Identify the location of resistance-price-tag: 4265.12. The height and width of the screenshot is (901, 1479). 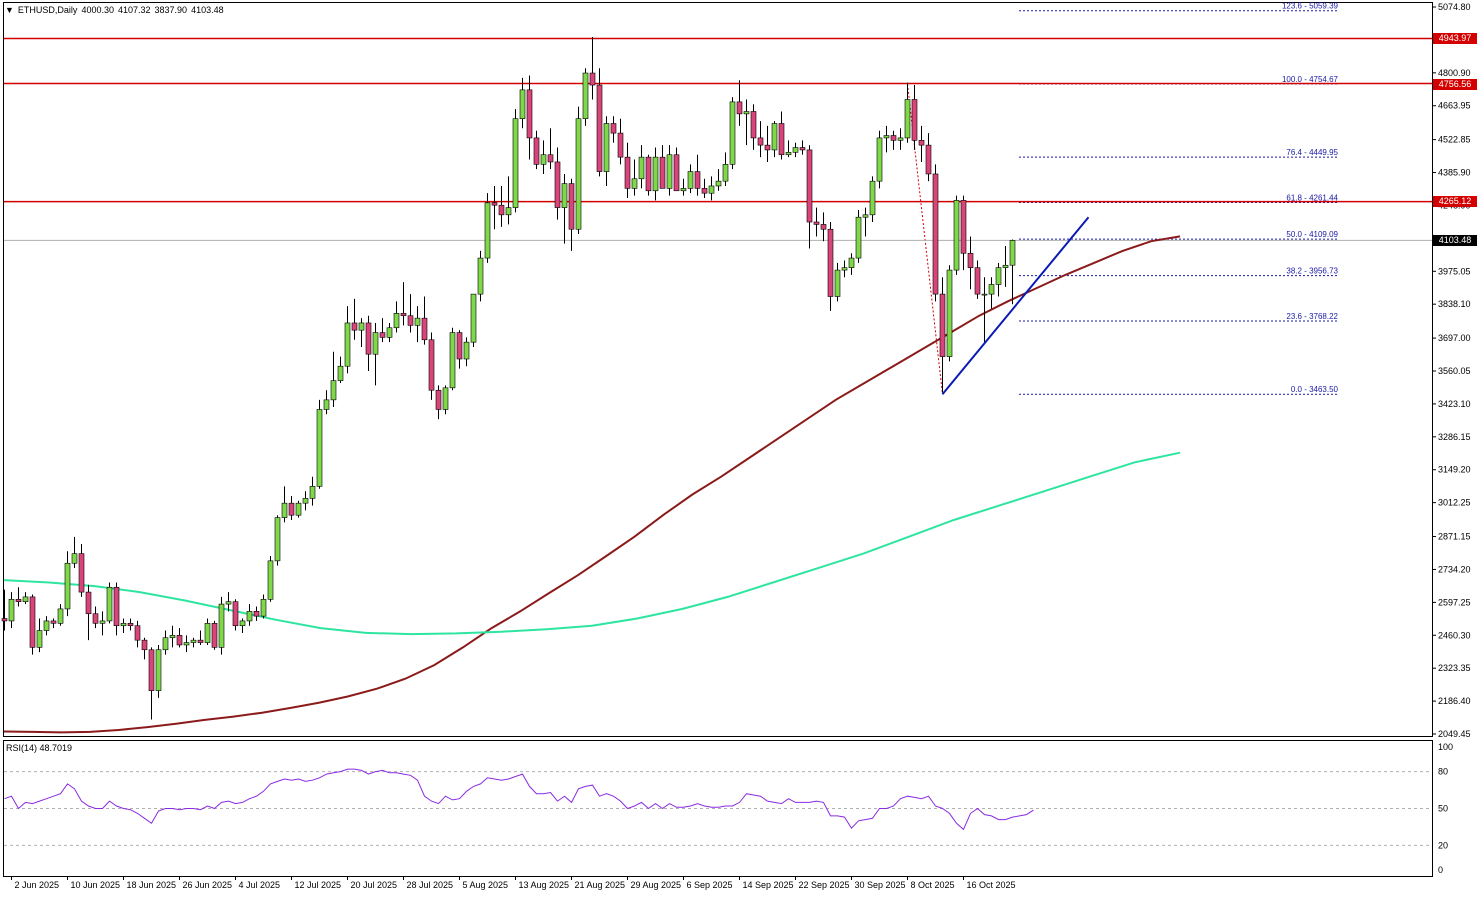
(1455, 201).